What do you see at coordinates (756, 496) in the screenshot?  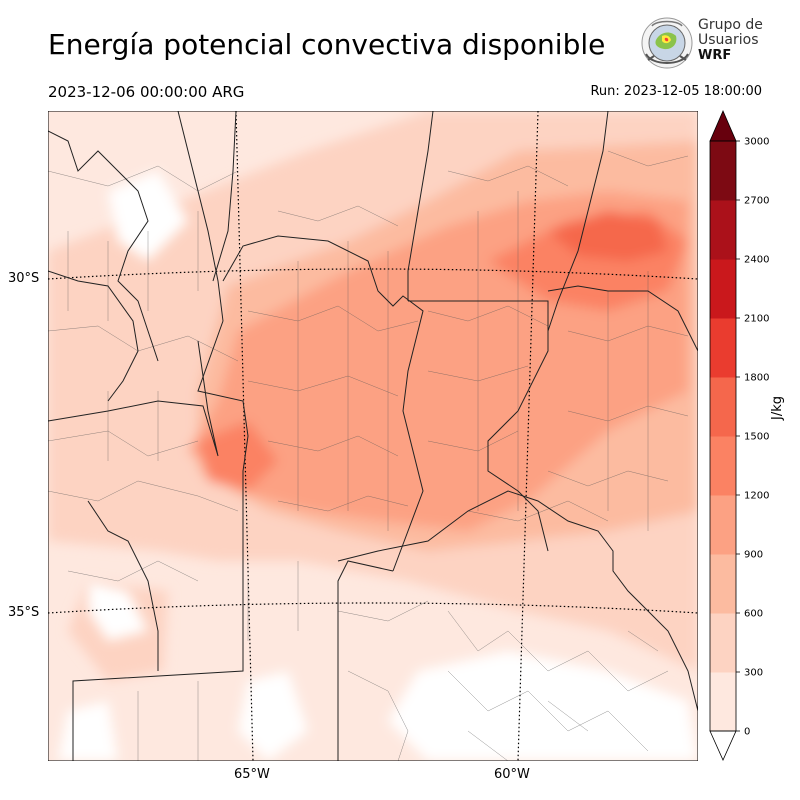 I see `colorbar-tick-label: 1200` at bounding box center [756, 496].